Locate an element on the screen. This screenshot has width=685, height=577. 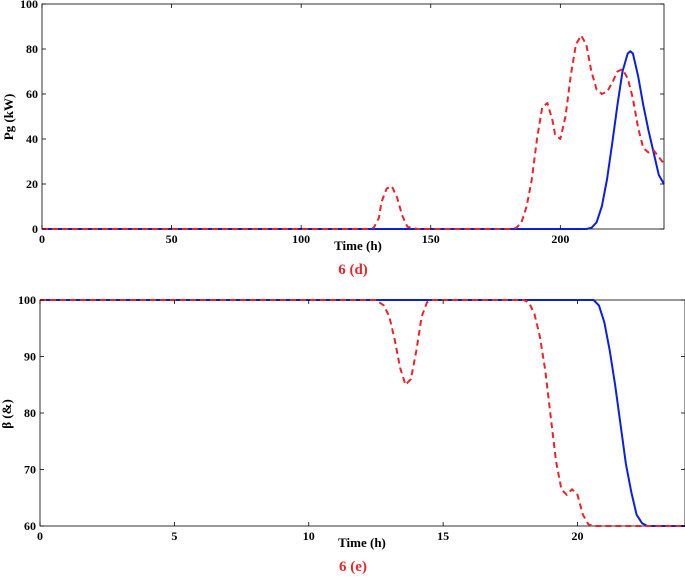
x-tick-label: 100 is located at coordinates (301, 239).